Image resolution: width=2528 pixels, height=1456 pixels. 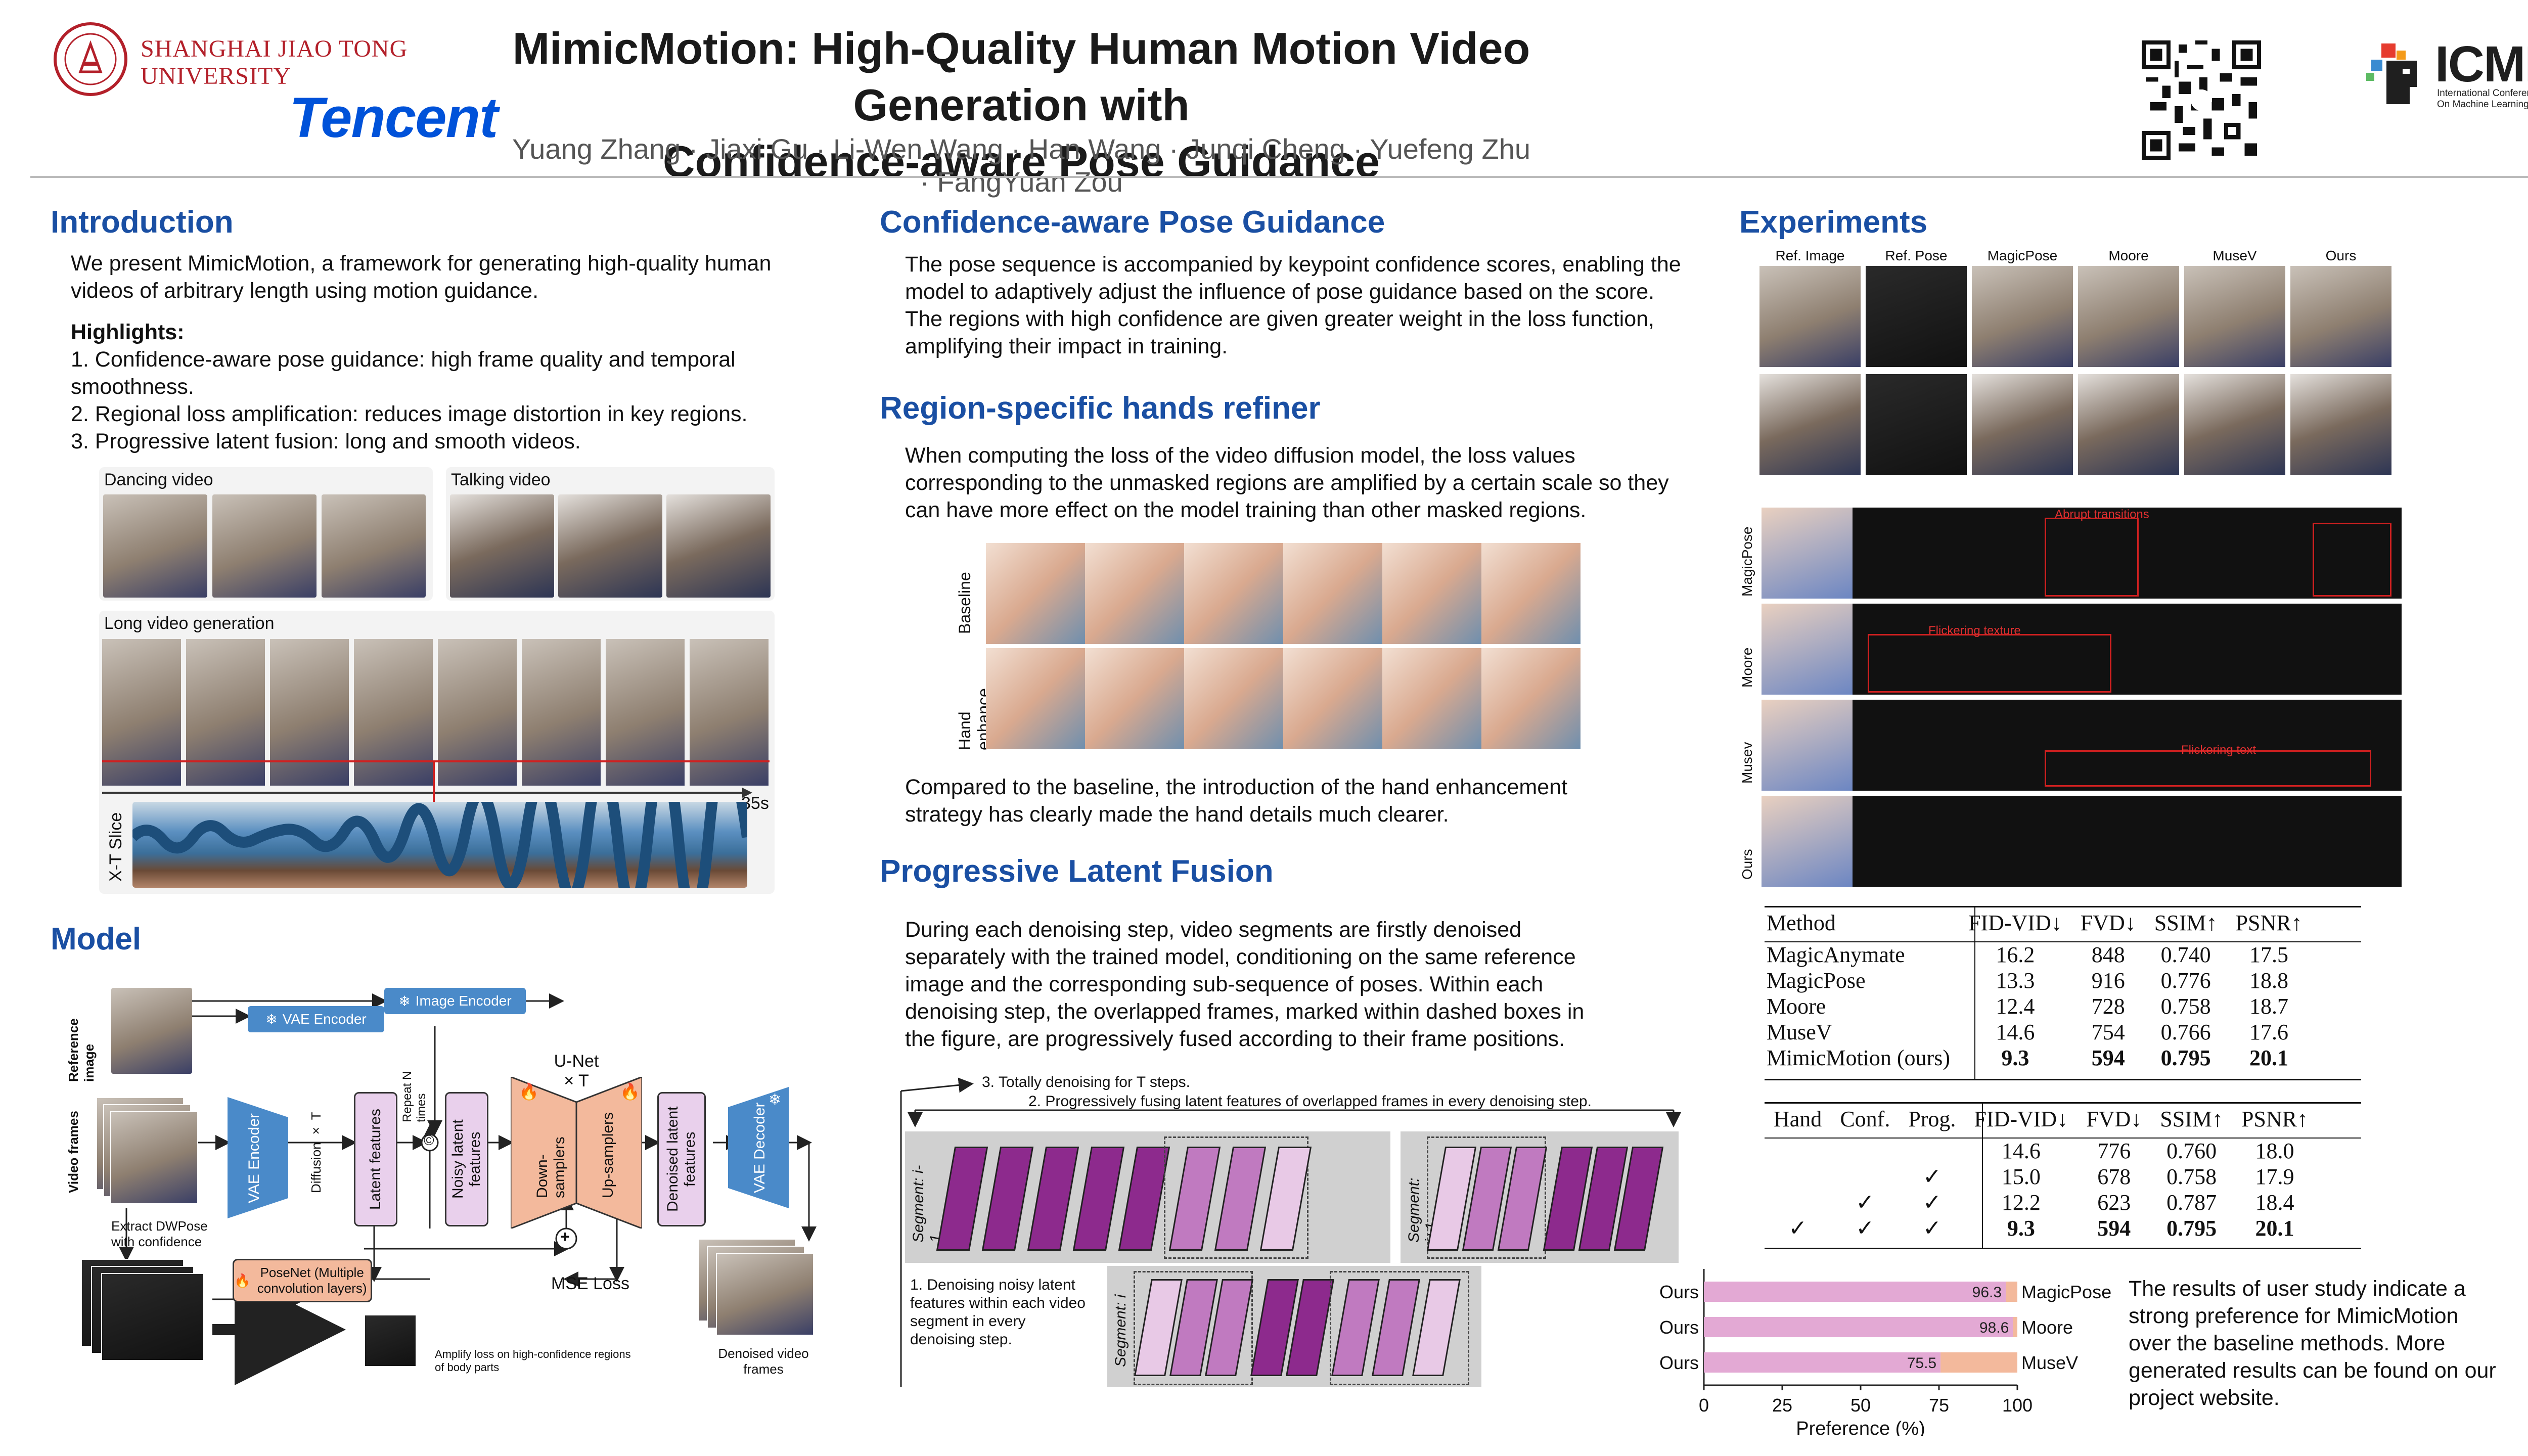 What do you see at coordinates (2275, 1151) in the screenshot?
I see `table-cell: 18.0` at bounding box center [2275, 1151].